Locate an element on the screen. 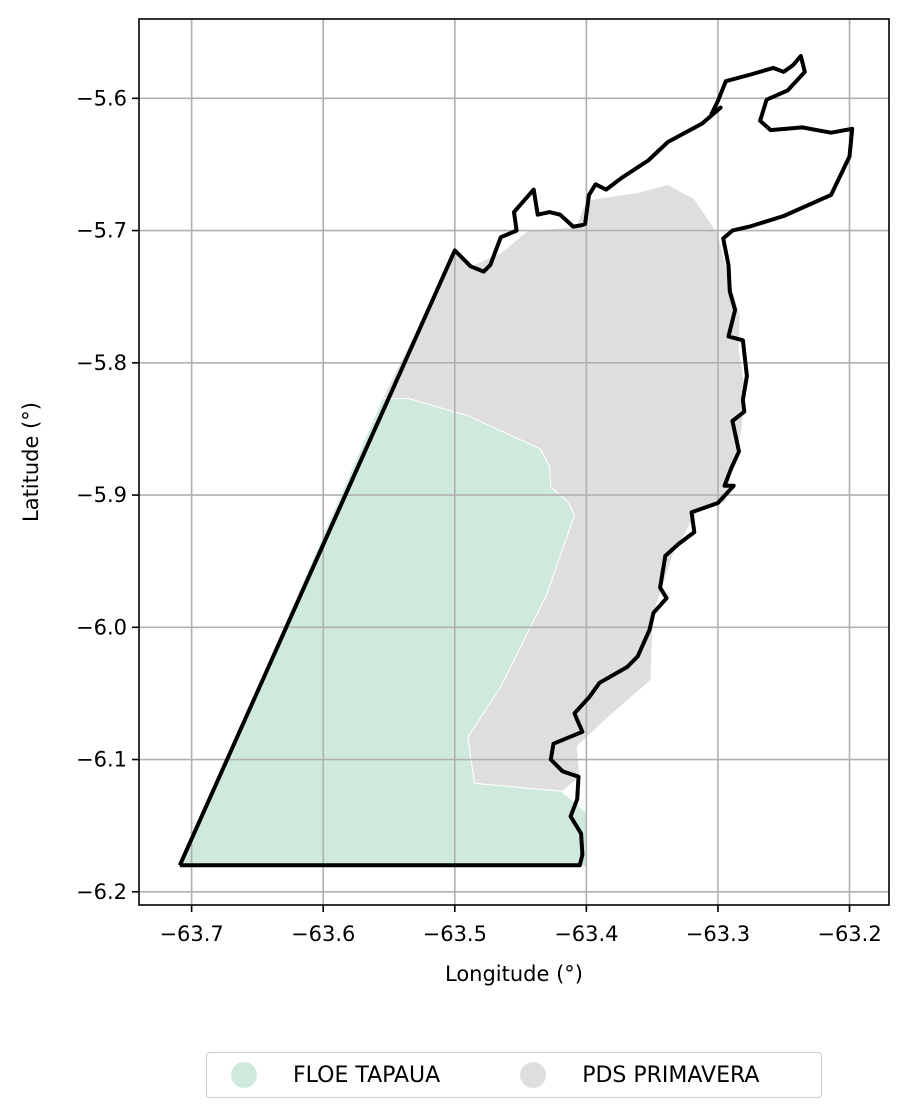 This screenshot has width=907, height=1119. x-axis-label: Longitude (°) is located at coordinates (514, 974).